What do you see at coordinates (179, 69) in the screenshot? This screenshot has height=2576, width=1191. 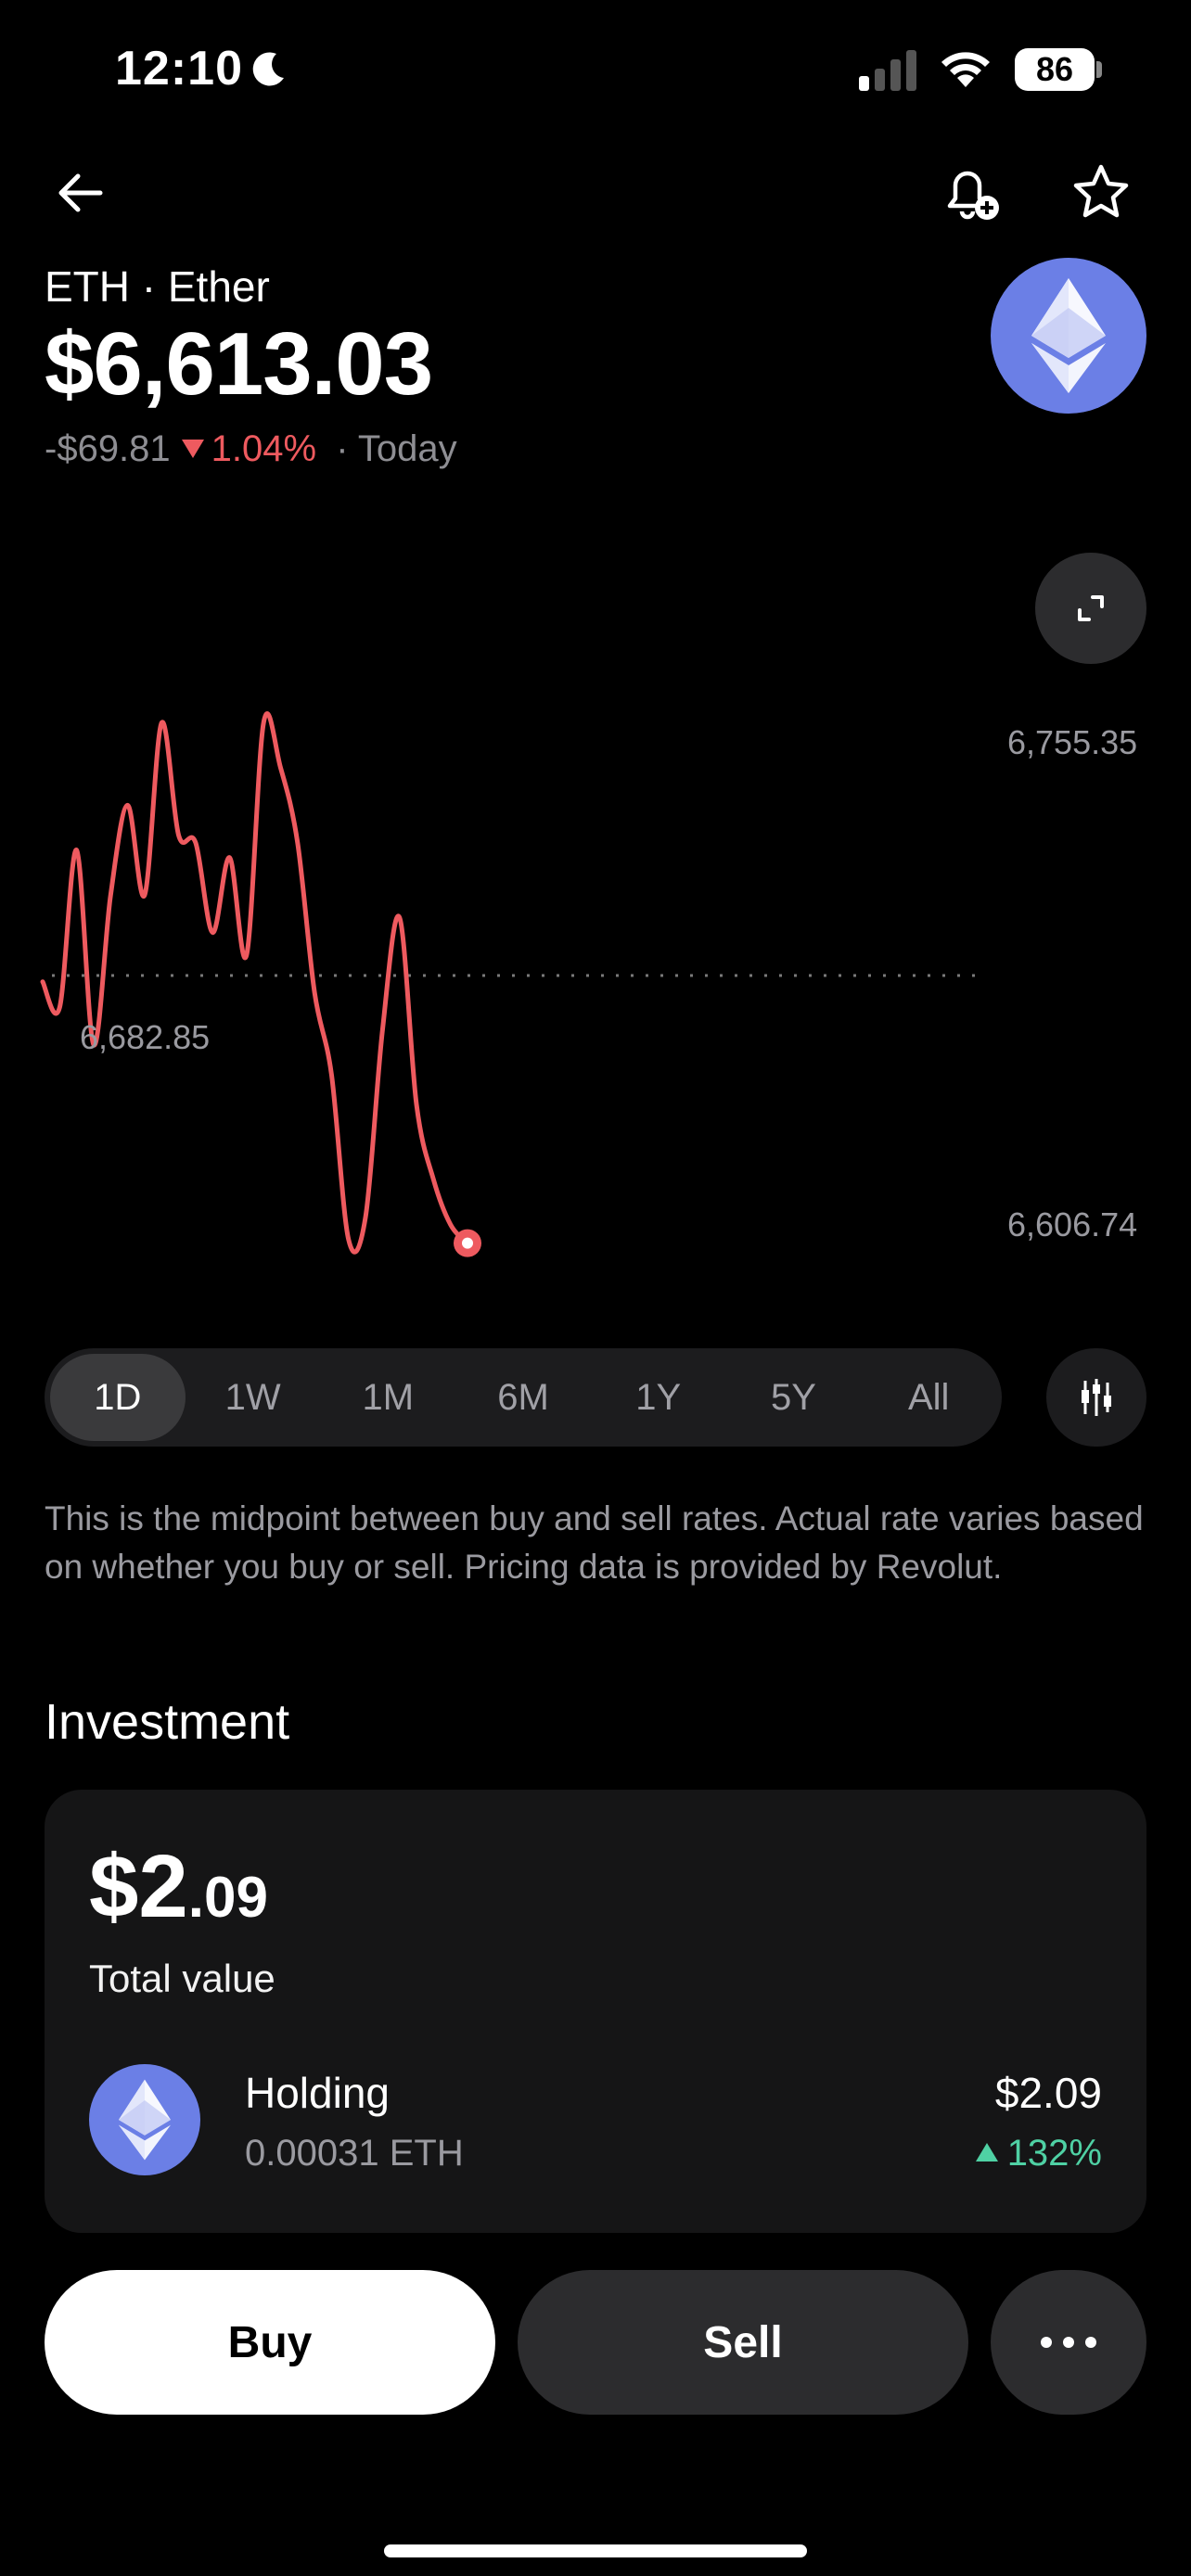 I see `status-time: 12:10` at bounding box center [179, 69].